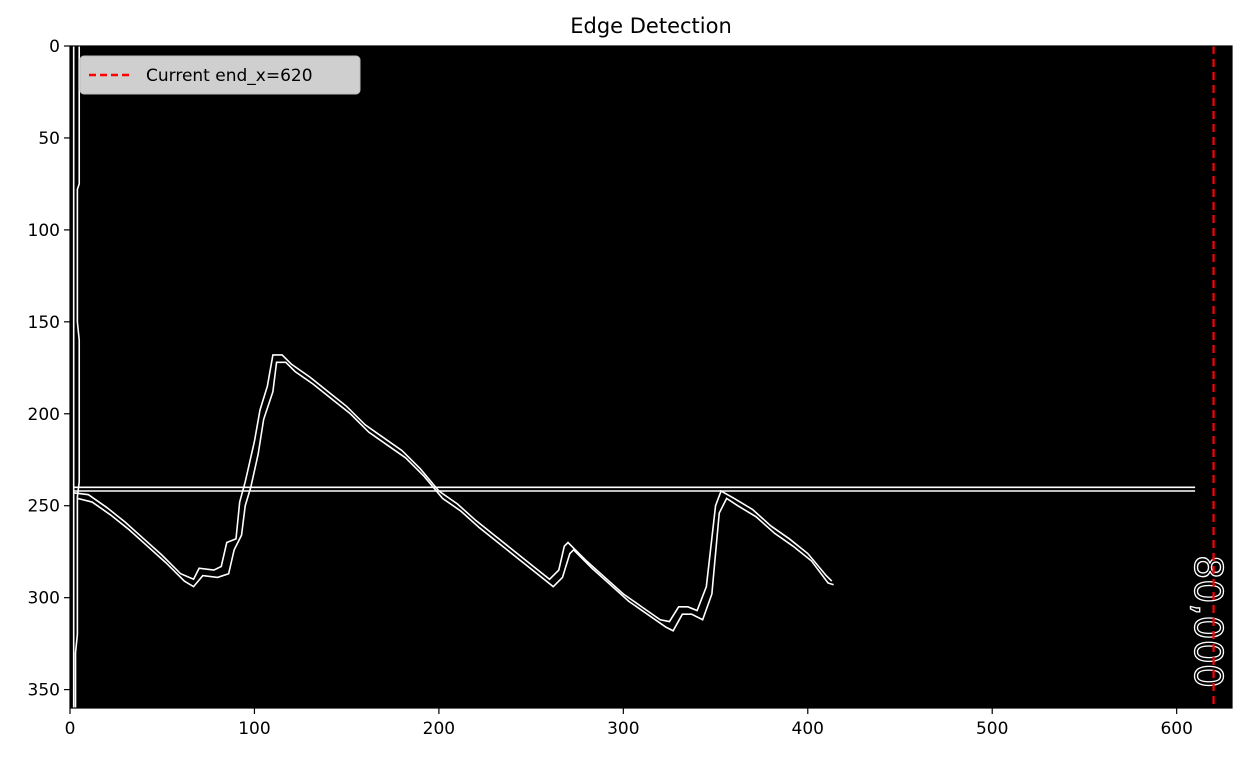 This screenshot has height=762, width=1246. Describe the element at coordinates (439, 729) in the screenshot. I see `x-tick-label: 200` at that location.